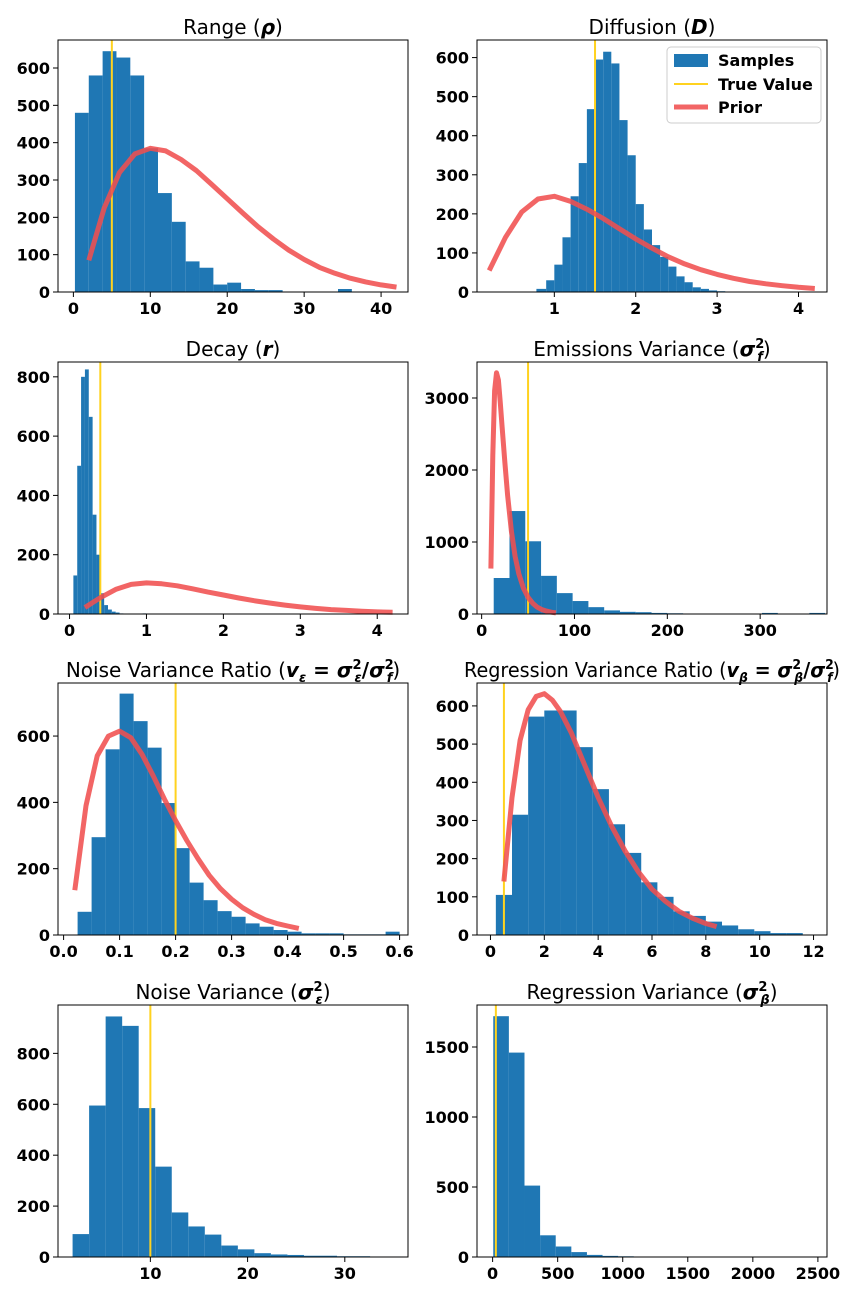  What do you see at coordinates (146, 630) in the screenshot?
I see `x-tick-label: 1` at bounding box center [146, 630].